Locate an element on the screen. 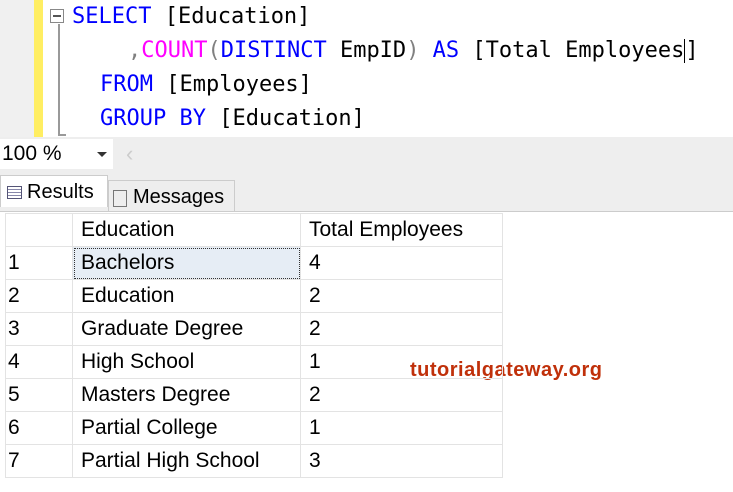  code-comma: , is located at coordinates (135, 50).